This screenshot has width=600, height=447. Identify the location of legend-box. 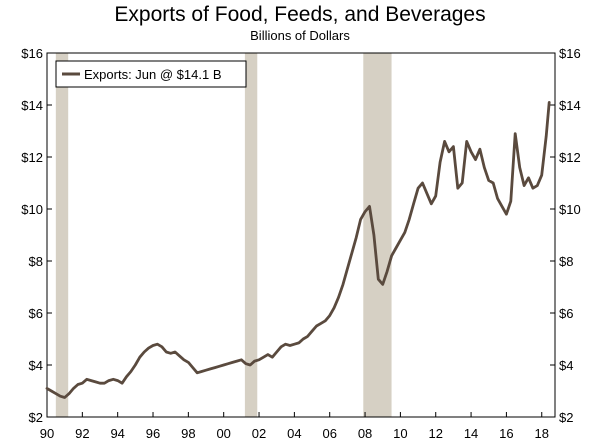
(151, 74).